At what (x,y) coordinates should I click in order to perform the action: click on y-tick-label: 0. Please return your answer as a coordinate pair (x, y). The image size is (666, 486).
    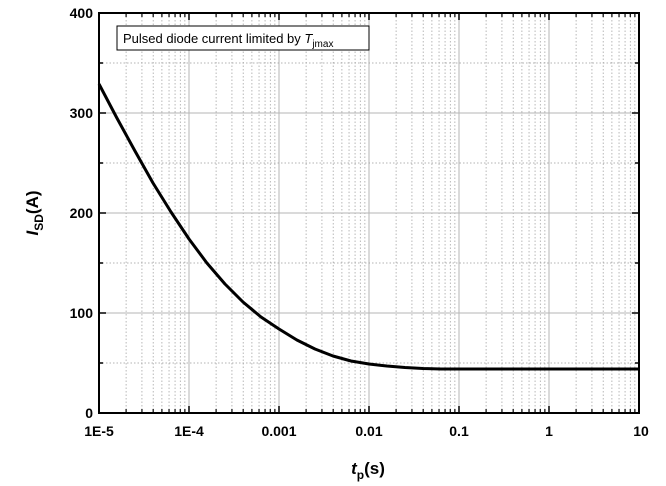
    Looking at the image, I should click on (89, 413).